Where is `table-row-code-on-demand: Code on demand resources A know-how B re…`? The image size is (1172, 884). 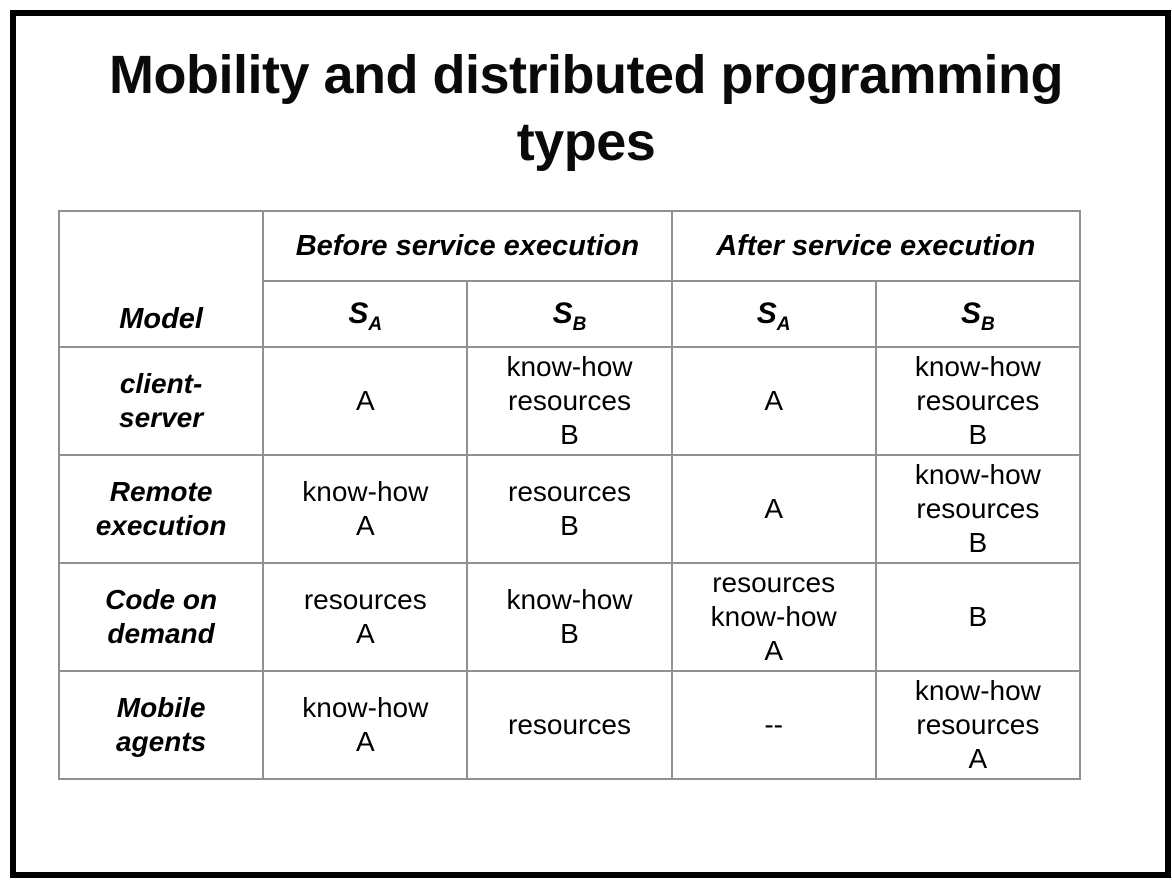
table-row-code-on-demand: Code on demand resources A know-how B re… is located at coordinates (569, 617).